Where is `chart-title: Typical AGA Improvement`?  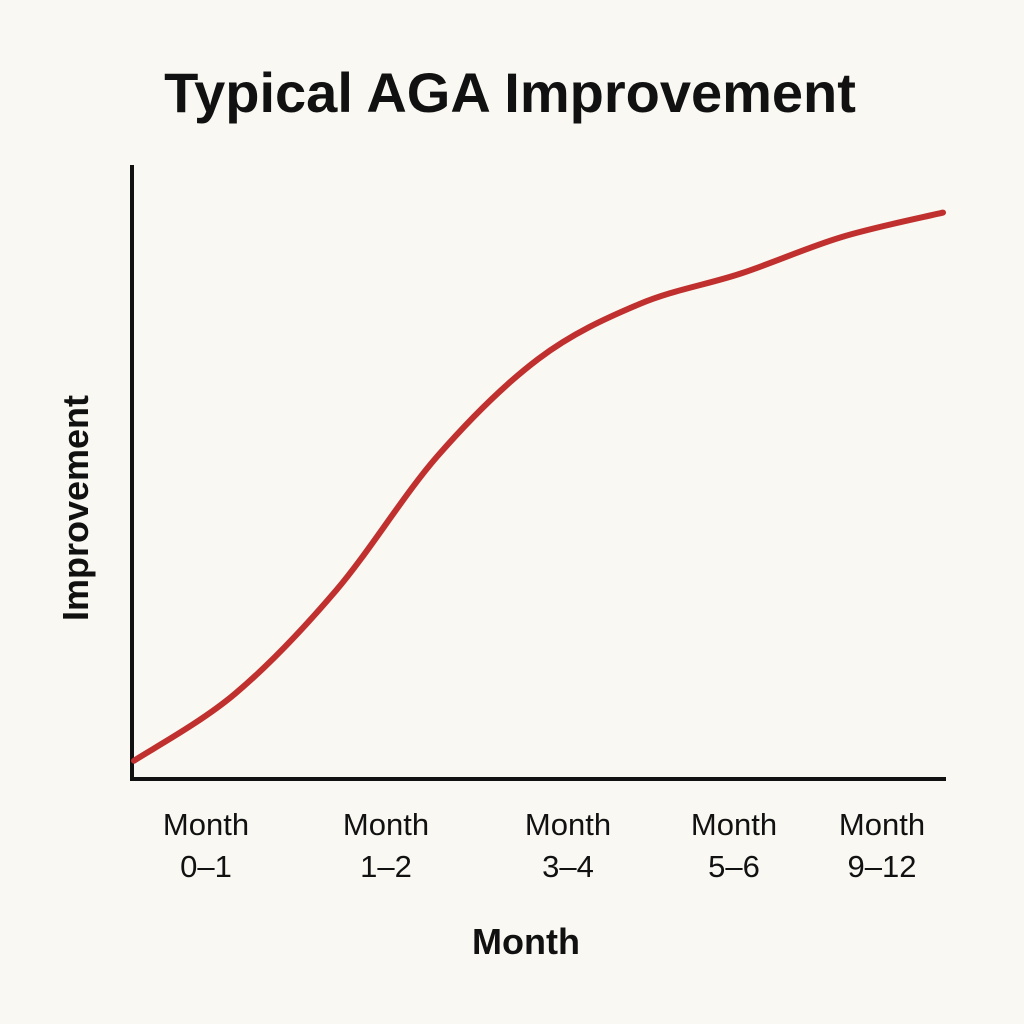 chart-title: Typical AGA Improvement is located at coordinates (510, 92).